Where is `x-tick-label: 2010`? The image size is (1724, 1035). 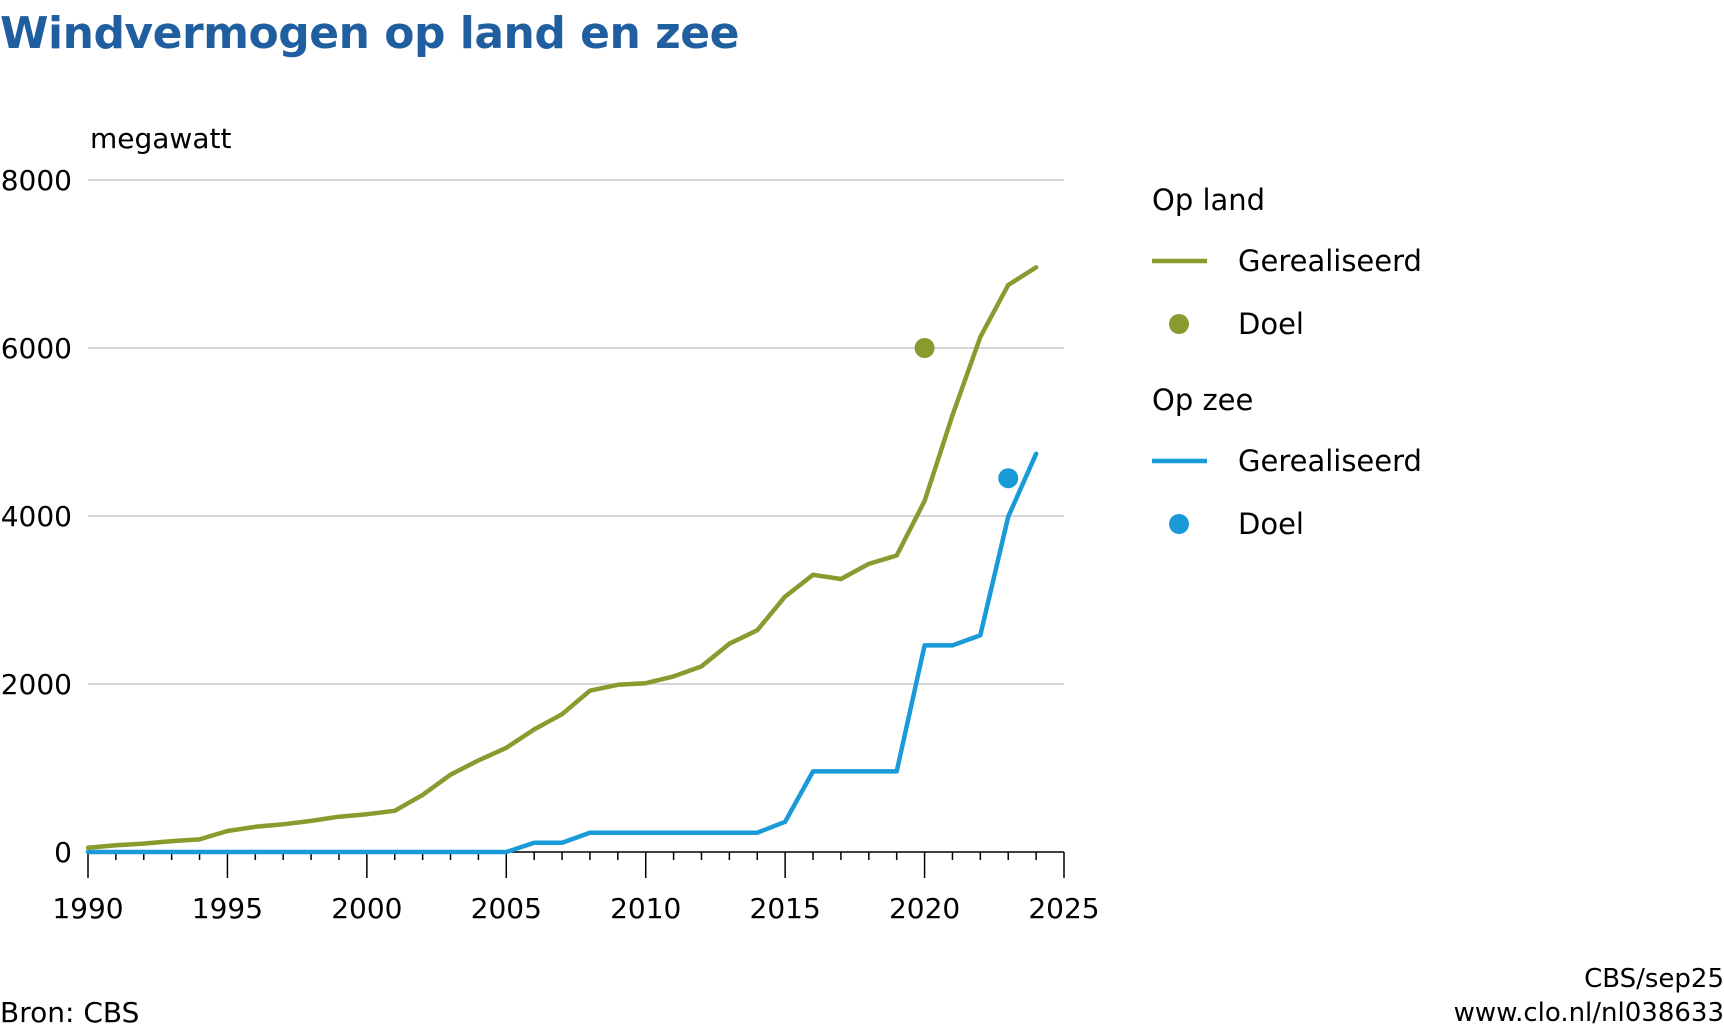 x-tick-label: 2010 is located at coordinates (645, 908).